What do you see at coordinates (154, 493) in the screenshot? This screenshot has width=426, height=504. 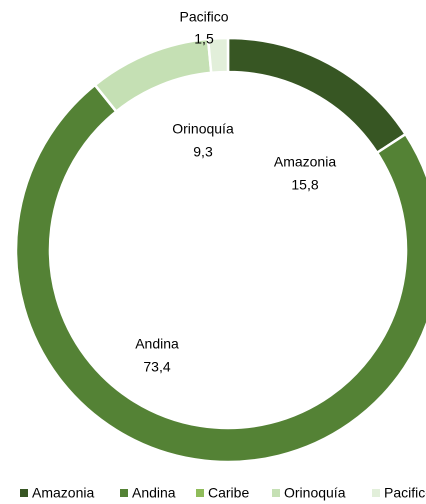 I see `legend-label: Andina` at bounding box center [154, 493].